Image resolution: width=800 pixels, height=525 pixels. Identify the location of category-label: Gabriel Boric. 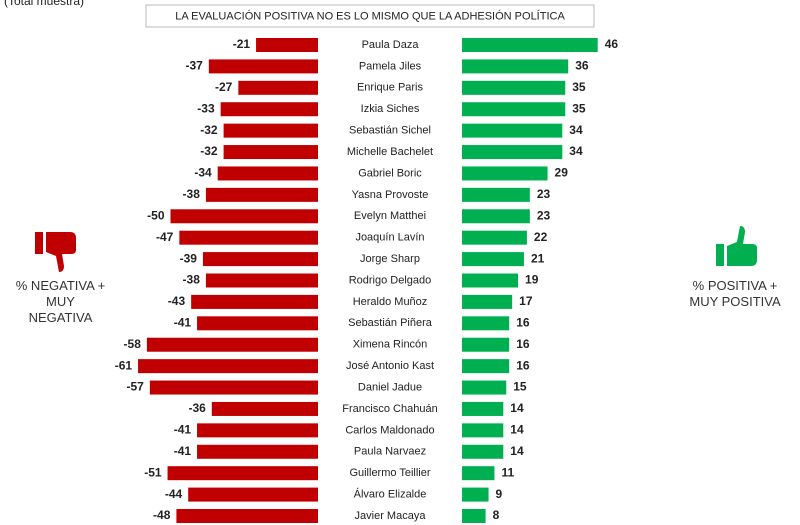
(390, 173).